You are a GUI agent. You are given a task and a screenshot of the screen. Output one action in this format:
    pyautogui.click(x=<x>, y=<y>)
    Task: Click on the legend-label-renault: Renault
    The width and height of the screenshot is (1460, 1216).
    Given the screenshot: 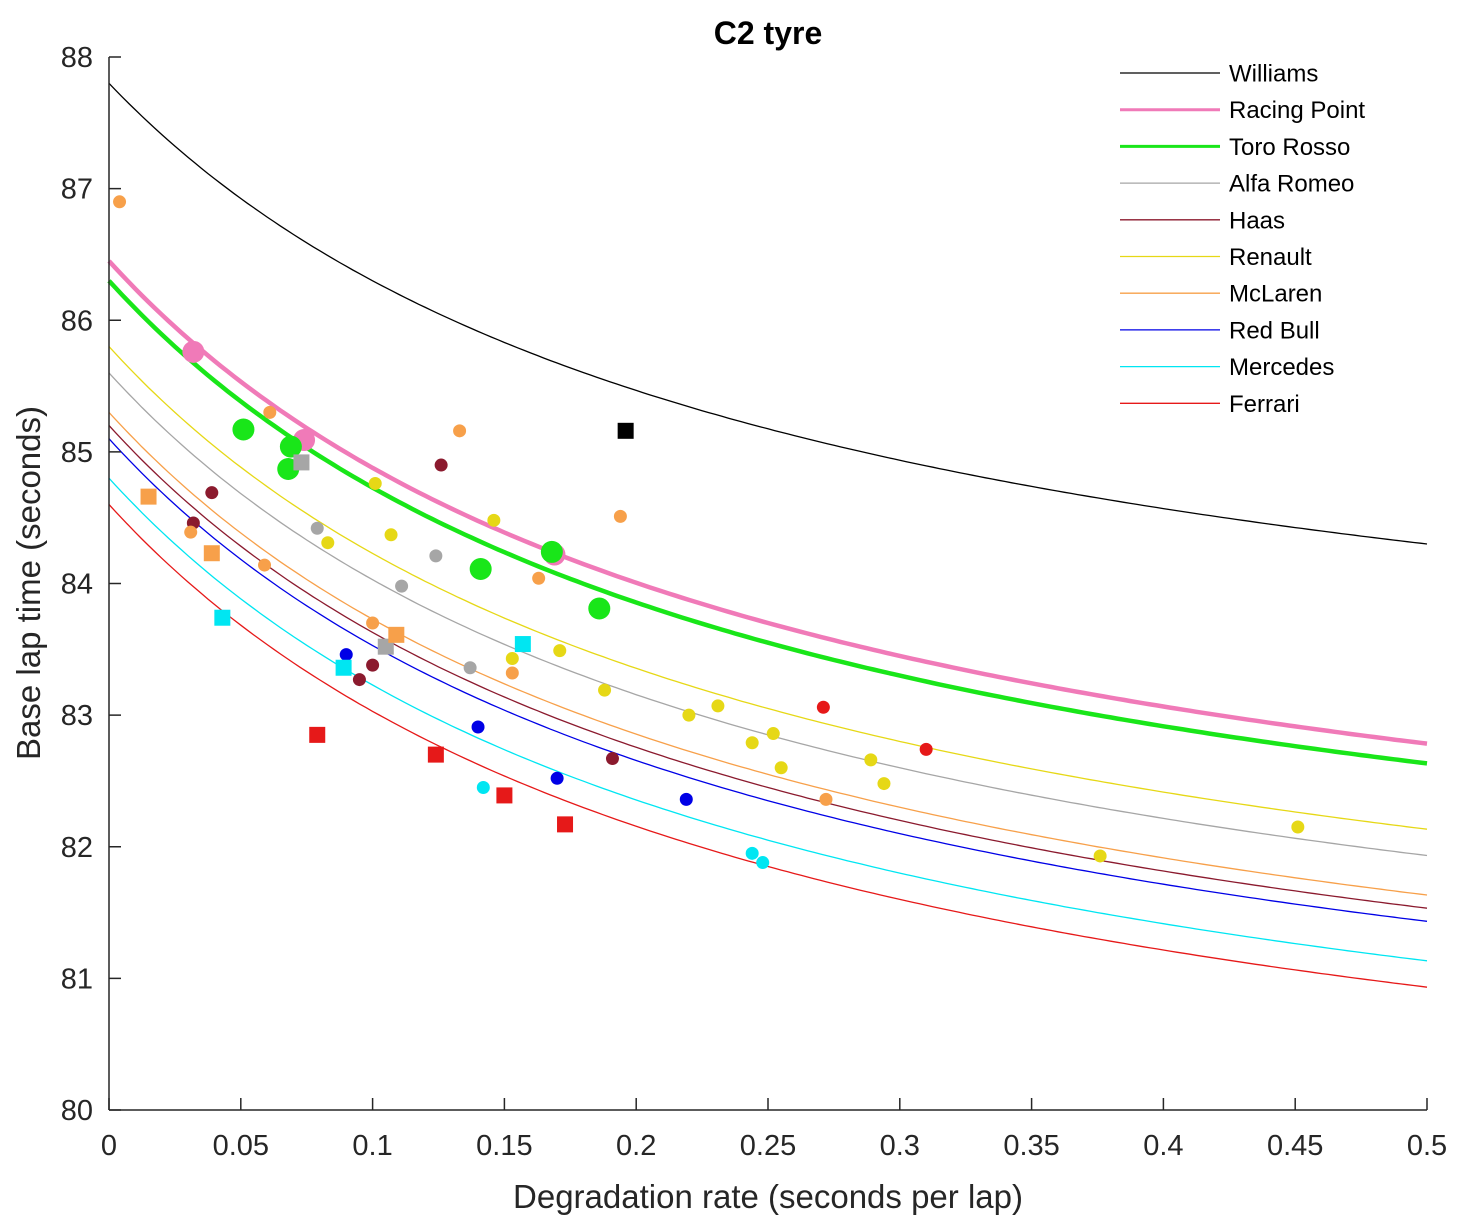 What is the action you would take?
    pyautogui.click(x=1270, y=257)
    